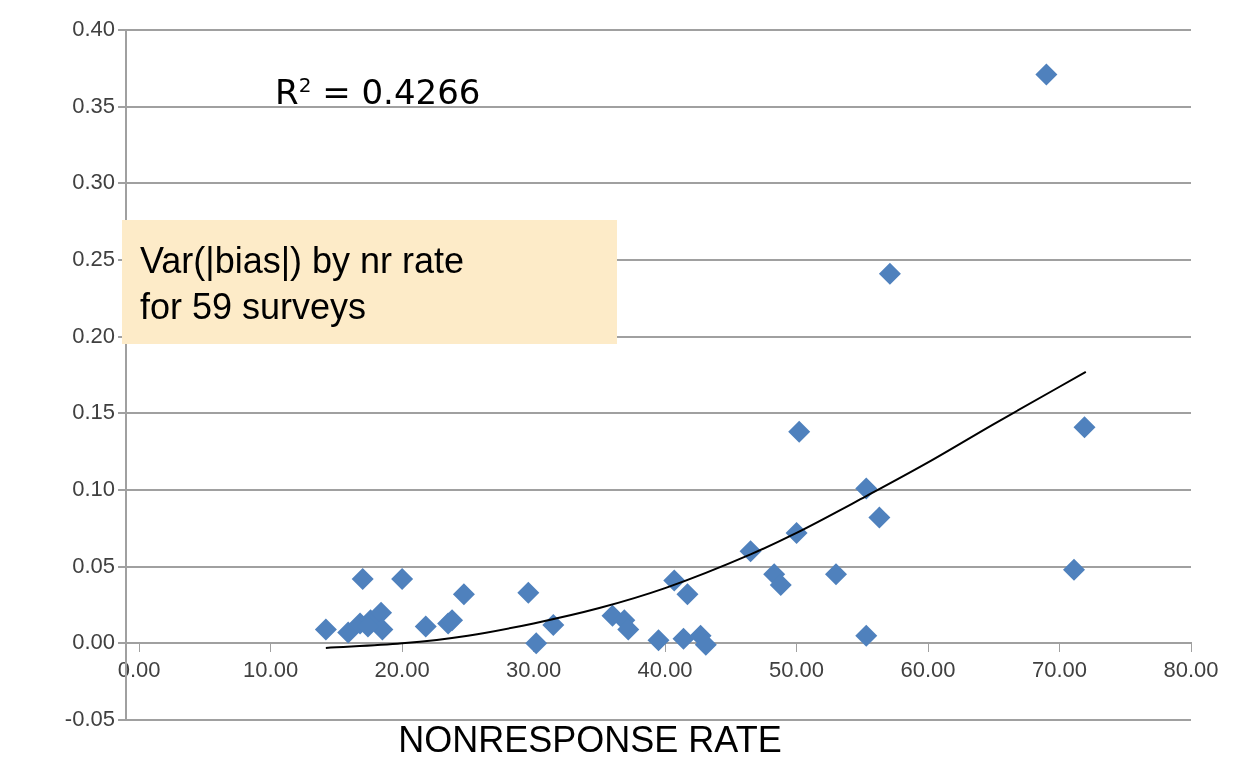 The height and width of the screenshot is (760, 1257). What do you see at coordinates (590, 739) in the screenshot?
I see `x-axis-title: NONRESPONSE RATE` at bounding box center [590, 739].